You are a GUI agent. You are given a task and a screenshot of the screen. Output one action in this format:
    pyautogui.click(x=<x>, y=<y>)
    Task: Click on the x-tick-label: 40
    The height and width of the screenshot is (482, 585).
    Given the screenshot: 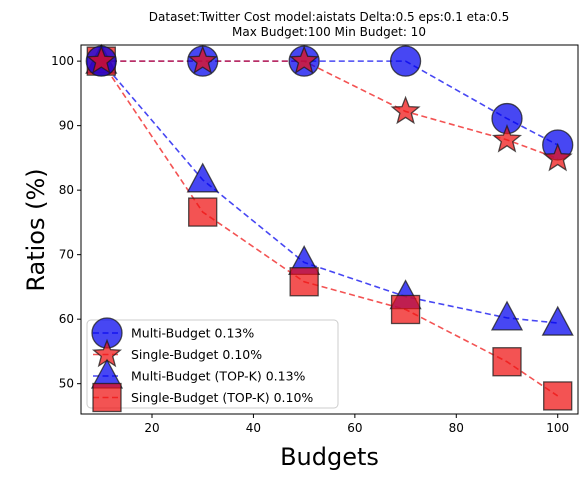 What is the action you would take?
    pyautogui.click(x=253, y=428)
    